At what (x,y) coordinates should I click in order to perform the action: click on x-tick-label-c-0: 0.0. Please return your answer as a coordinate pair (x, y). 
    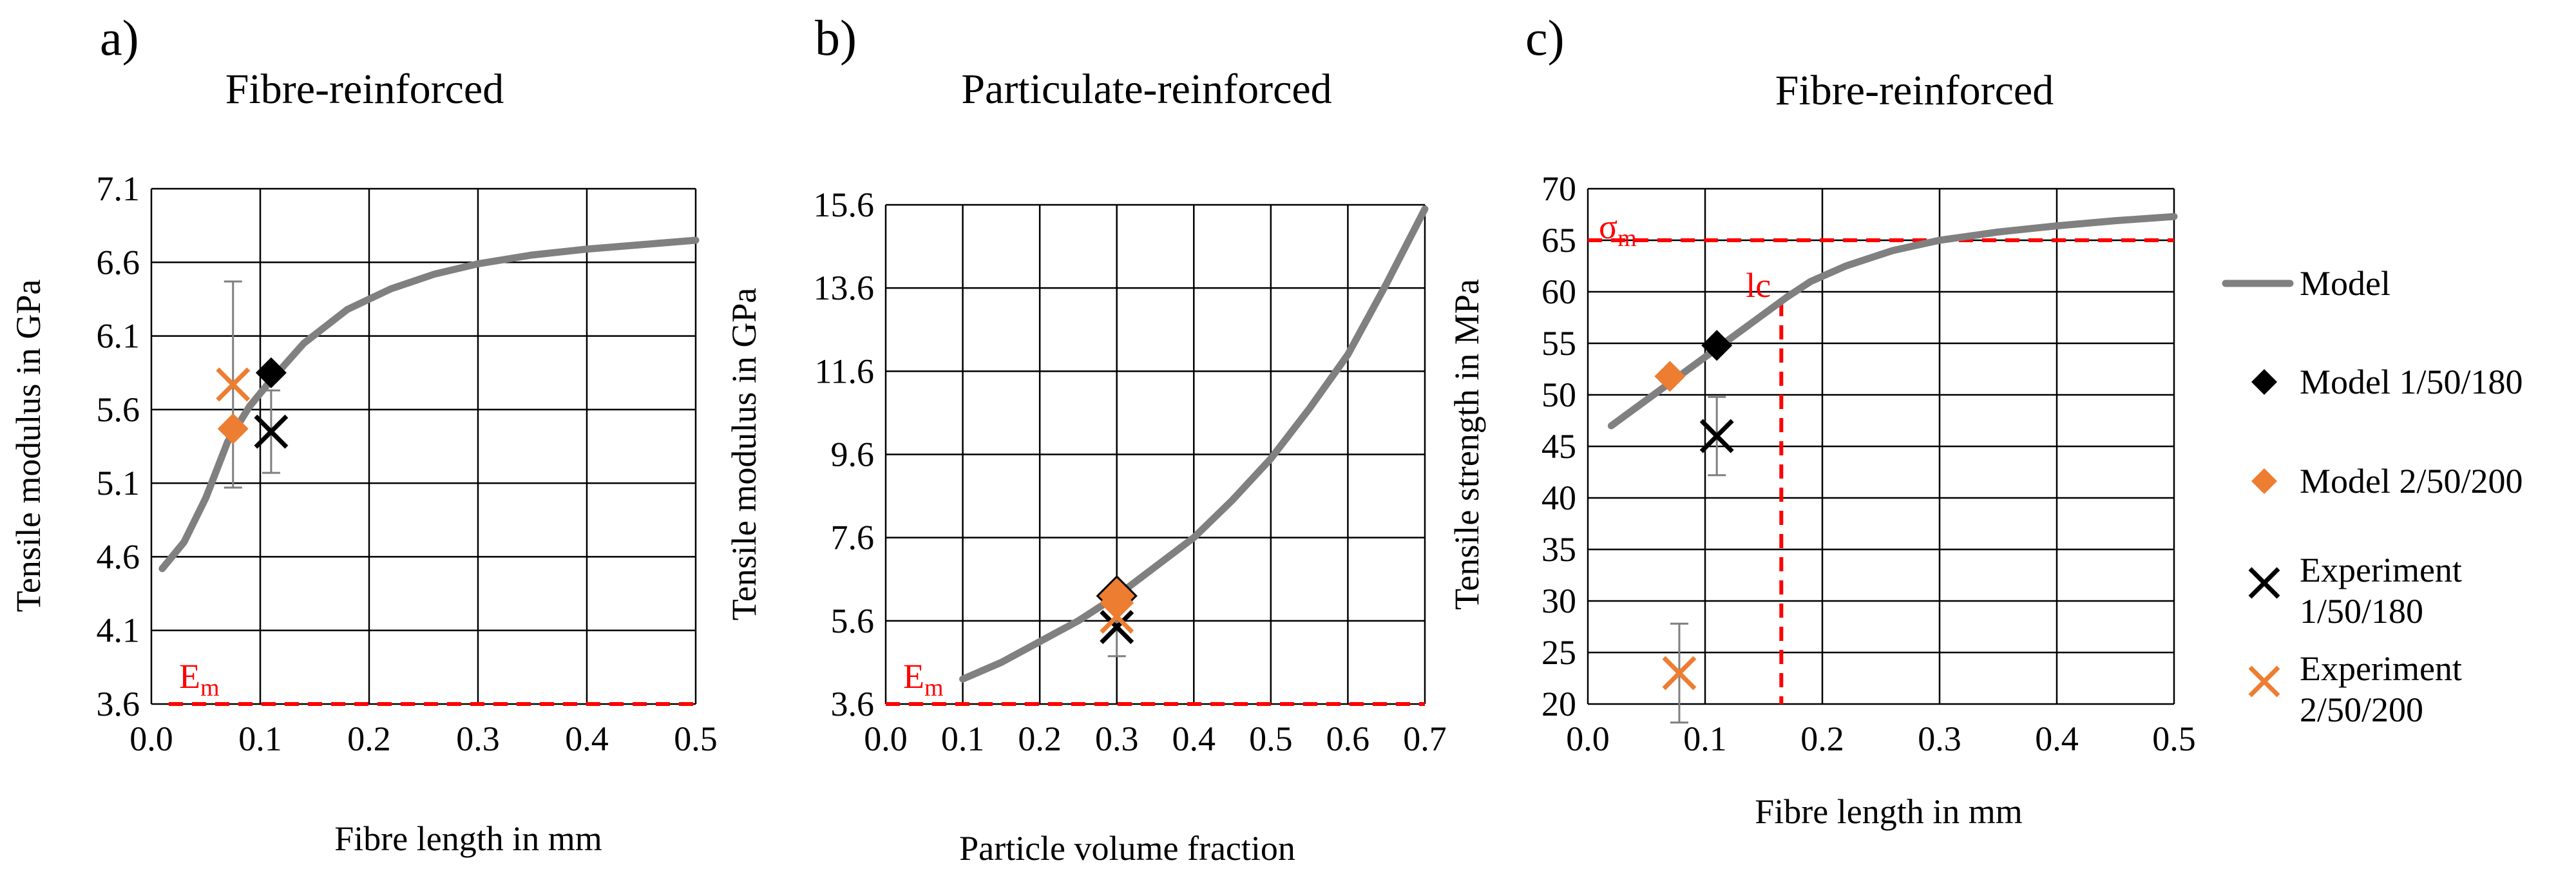
    Looking at the image, I should click on (1588, 739).